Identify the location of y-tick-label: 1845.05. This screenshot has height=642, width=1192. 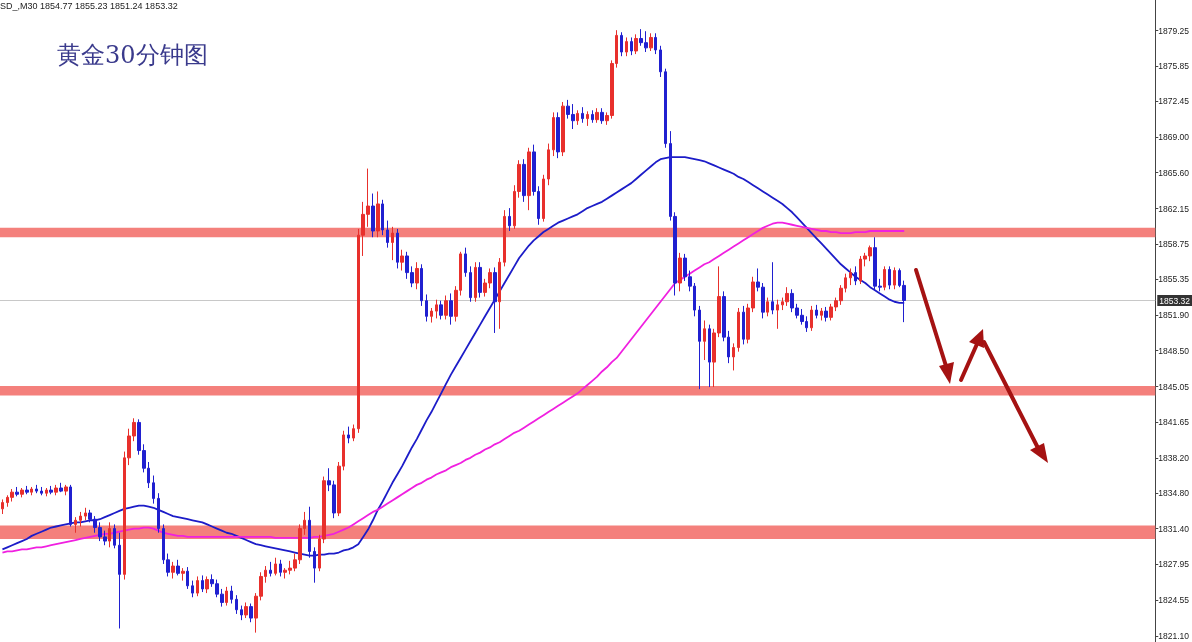
(1174, 386).